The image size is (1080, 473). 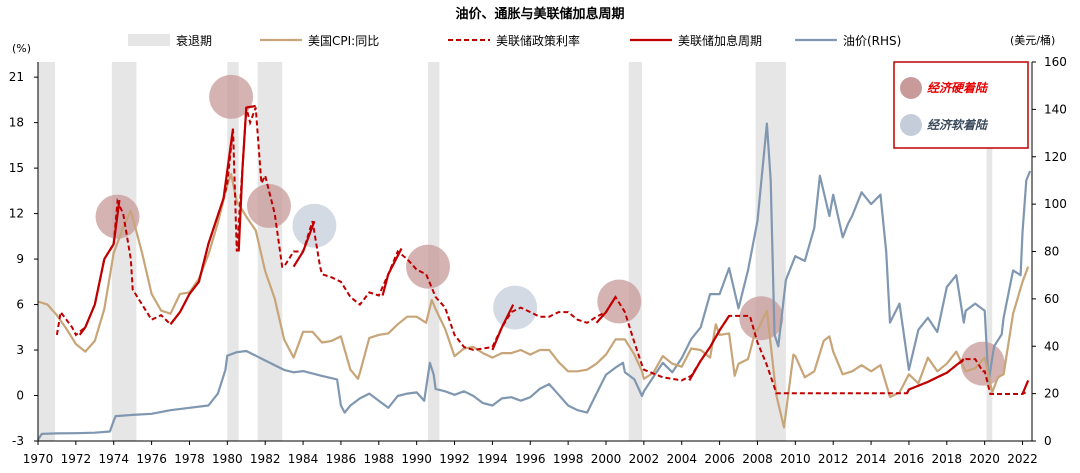 I want to click on right-tick-label: 160, so click(x=1055, y=62).